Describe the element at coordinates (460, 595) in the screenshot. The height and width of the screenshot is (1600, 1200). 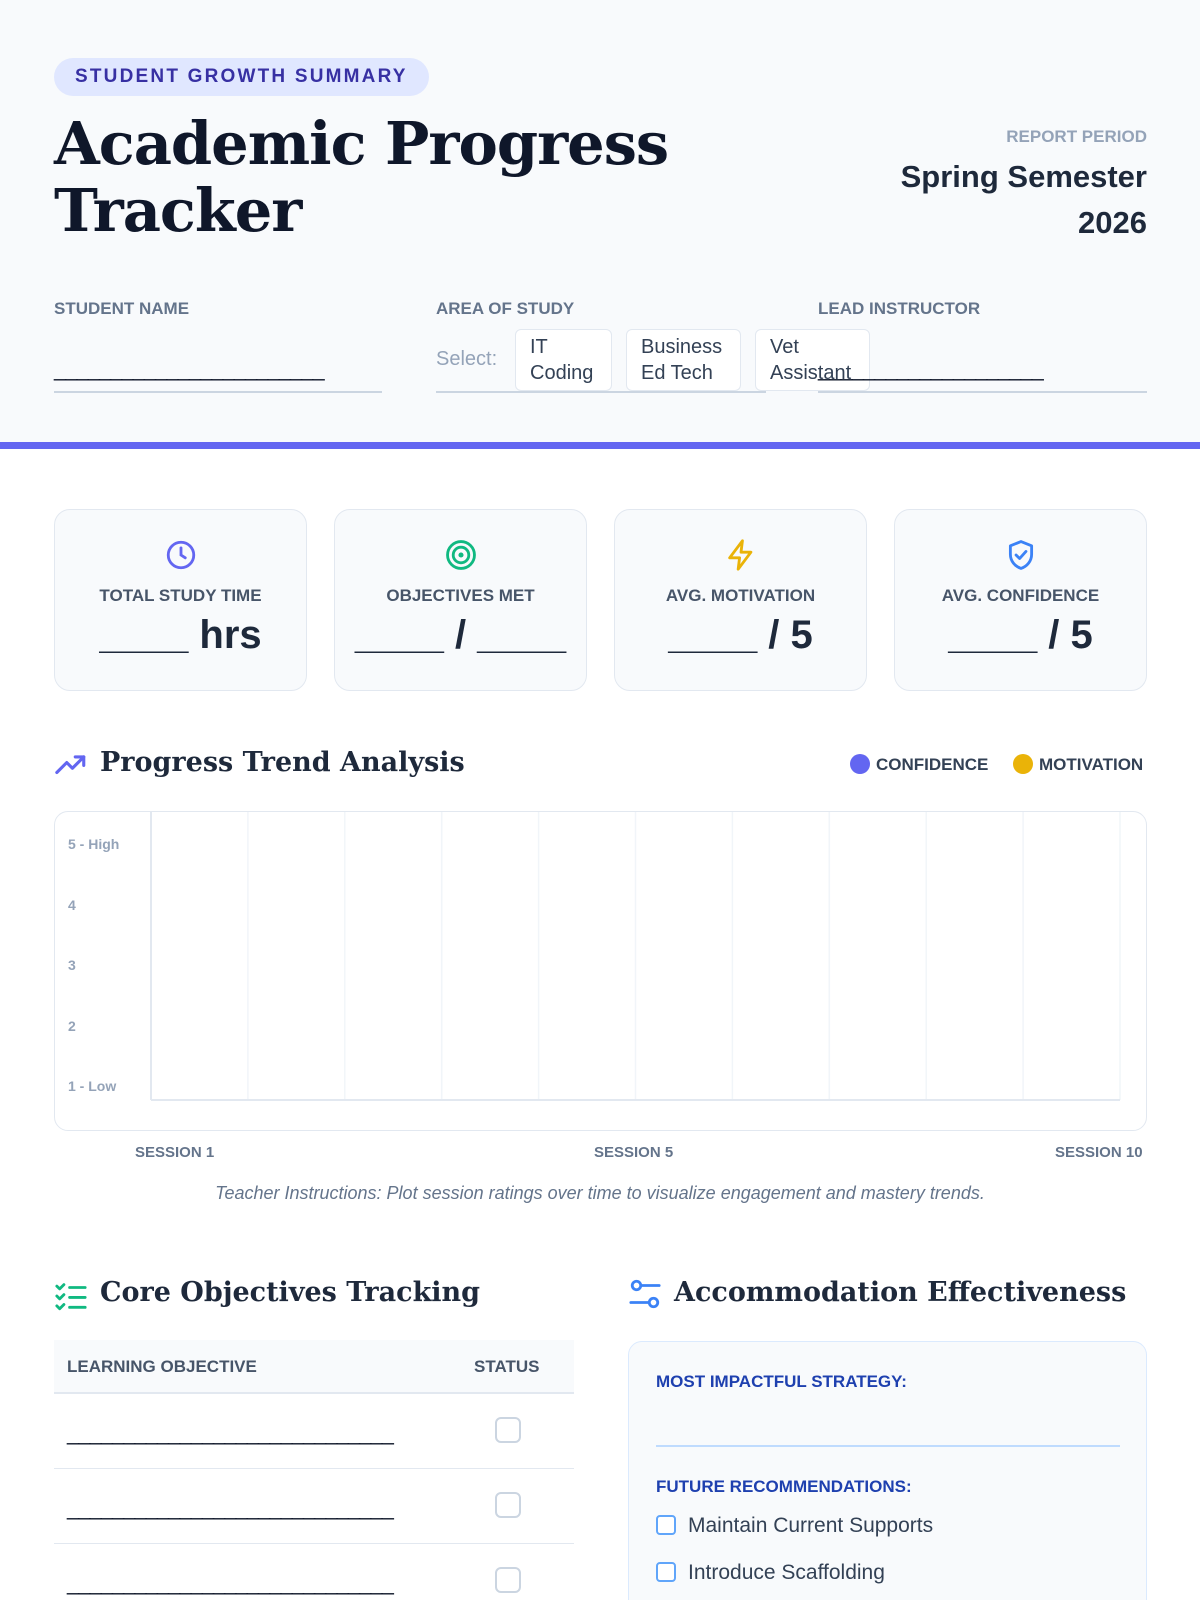
I see `stat-label: OBJECTIVES MET` at that location.